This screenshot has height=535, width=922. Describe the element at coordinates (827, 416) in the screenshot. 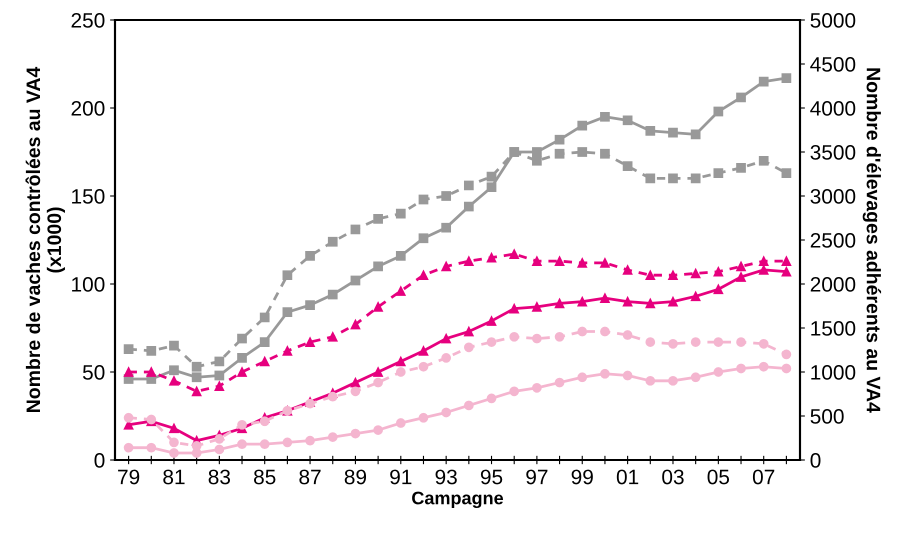

I see `y2-tick-label: 500` at that location.